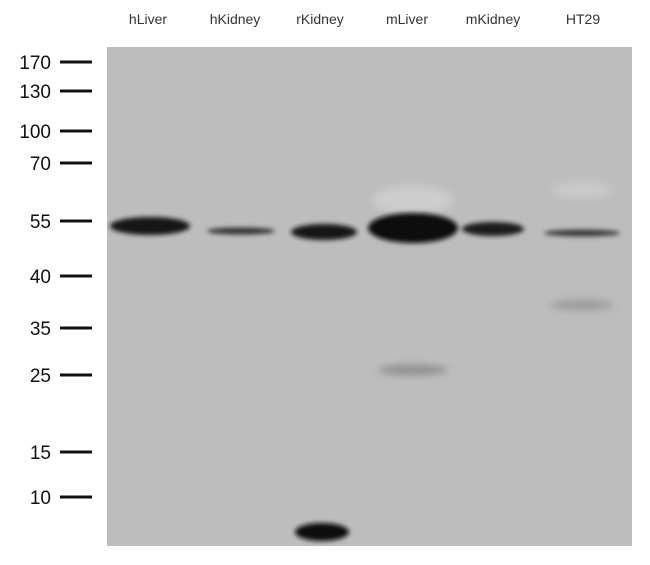 Image resolution: width=650 pixels, height=565 pixels. Describe the element at coordinates (40, 329) in the screenshot. I see `marker-label: 35` at that location.